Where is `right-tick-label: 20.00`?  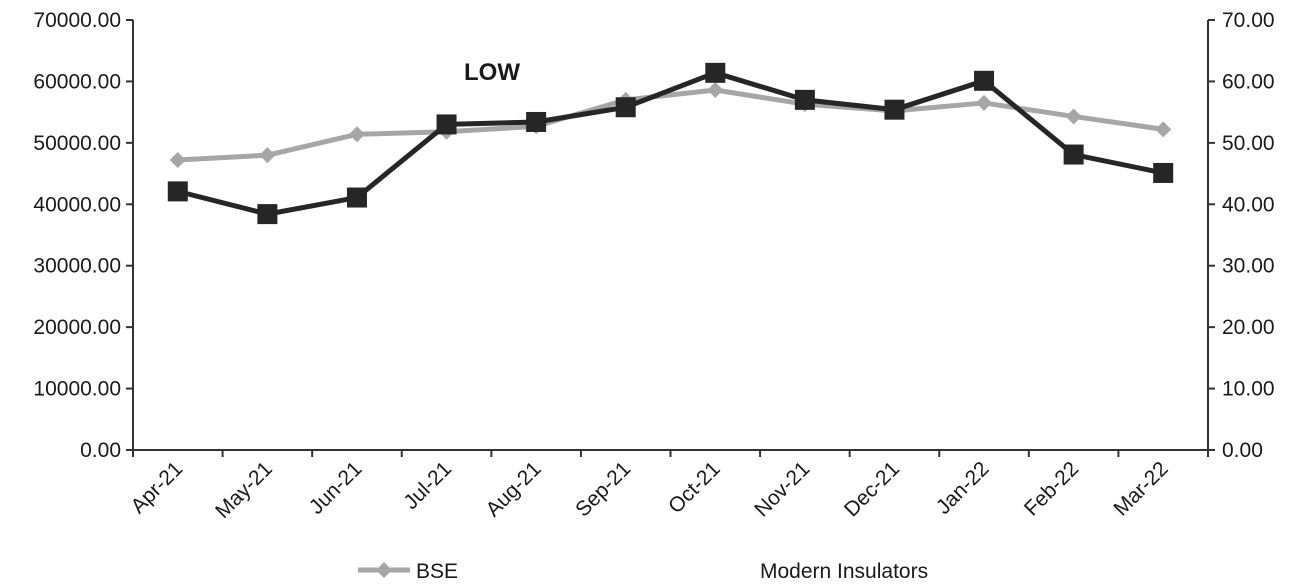
right-tick-label: 20.00 is located at coordinates (1248, 327).